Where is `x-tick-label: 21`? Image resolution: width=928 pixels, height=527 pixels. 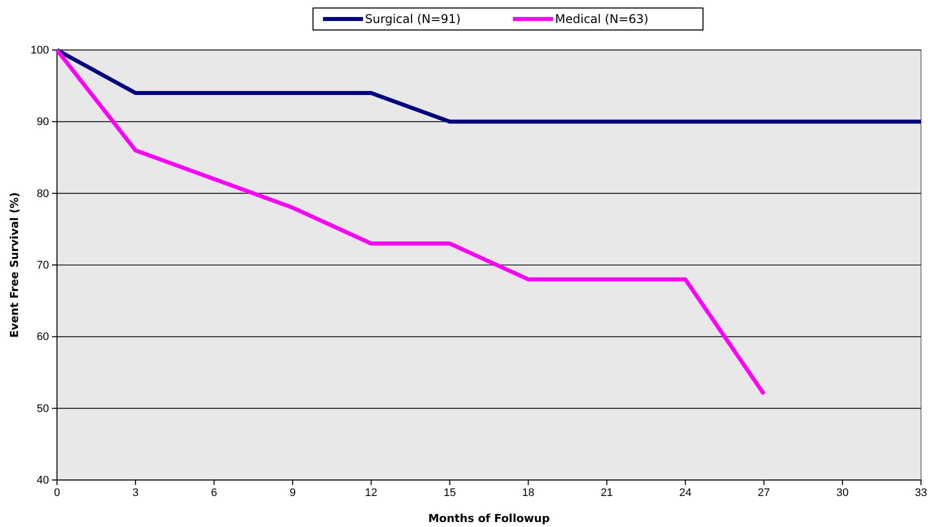 x-tick-label: 21 is located at coordinates (606, 492).